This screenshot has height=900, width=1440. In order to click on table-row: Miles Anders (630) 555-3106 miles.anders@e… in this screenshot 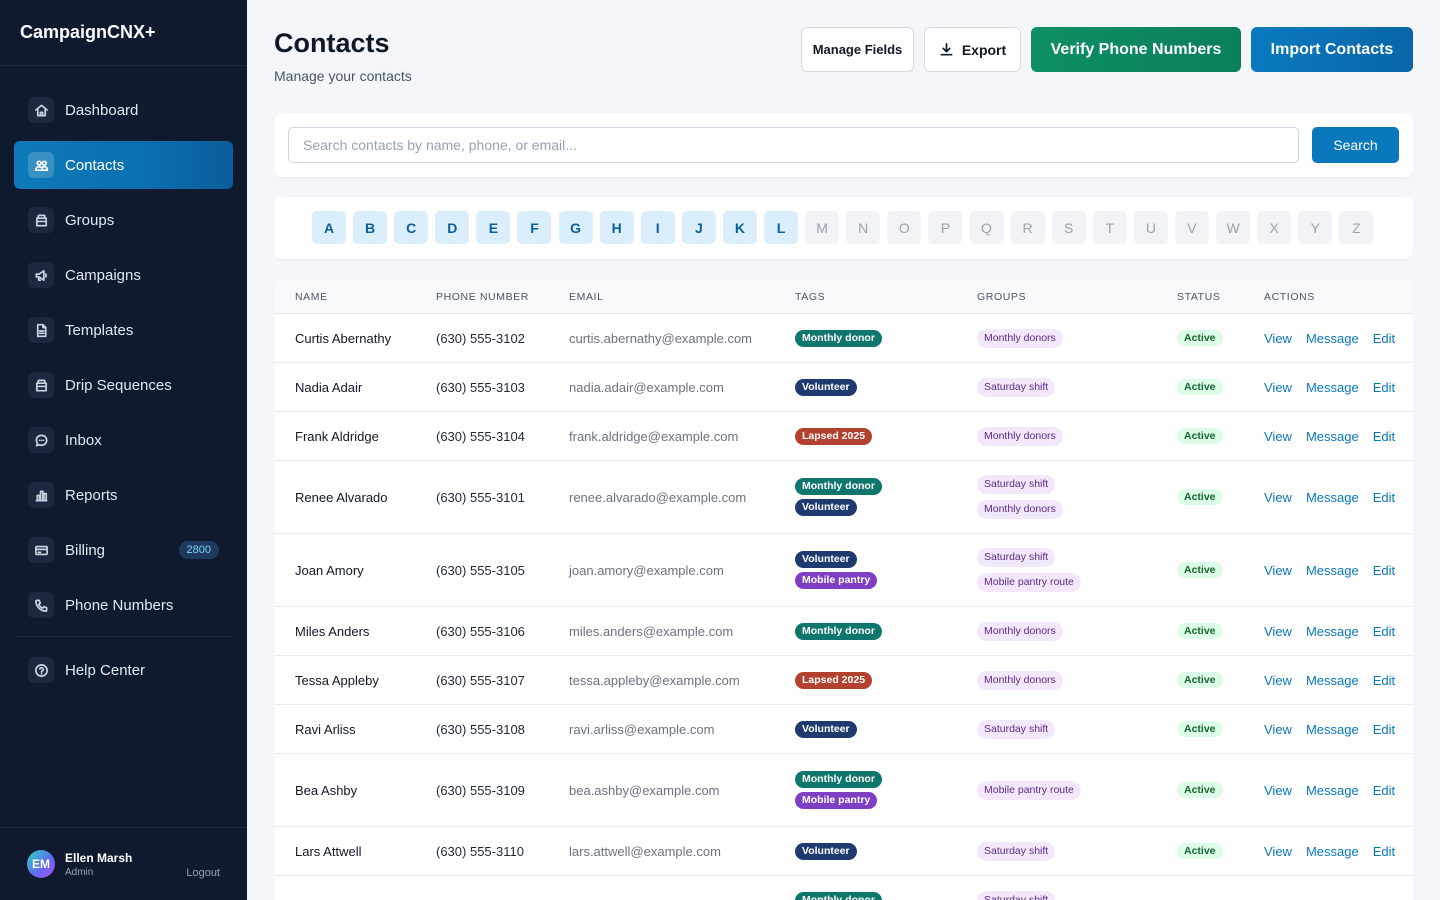, I will do `click(843, 631)`.